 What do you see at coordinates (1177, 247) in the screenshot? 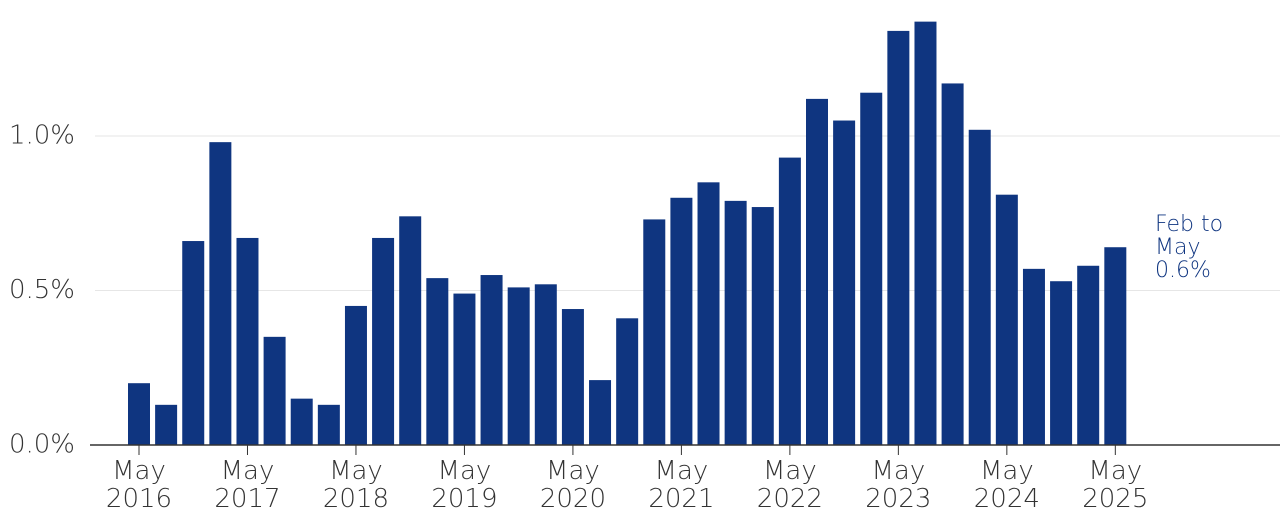
I see `annotation: May` at bounding box center [1177, 247].